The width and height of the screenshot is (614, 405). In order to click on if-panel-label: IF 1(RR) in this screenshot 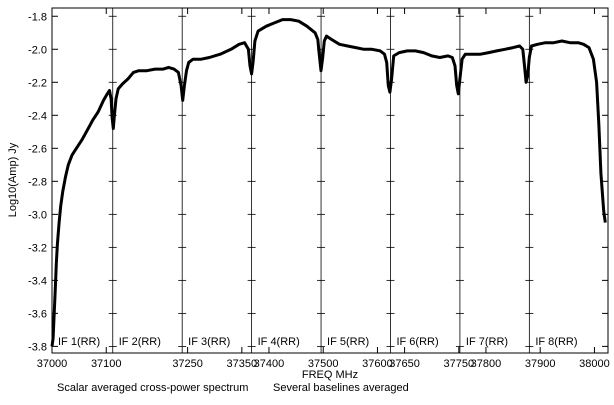, I will do `click(79, 342)`.